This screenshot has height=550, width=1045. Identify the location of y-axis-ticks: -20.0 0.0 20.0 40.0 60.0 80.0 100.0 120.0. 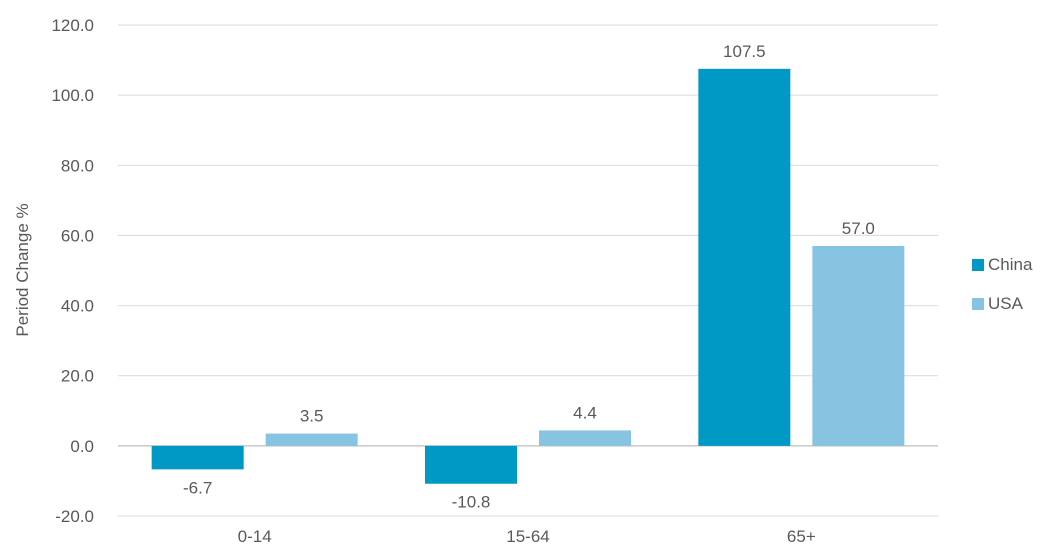
(72, 271).